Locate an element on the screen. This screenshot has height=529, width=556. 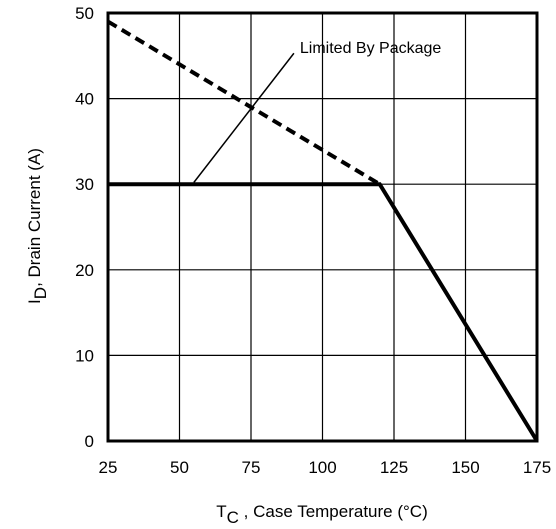
annotation-leader-line is located at coordinates (244, 117).